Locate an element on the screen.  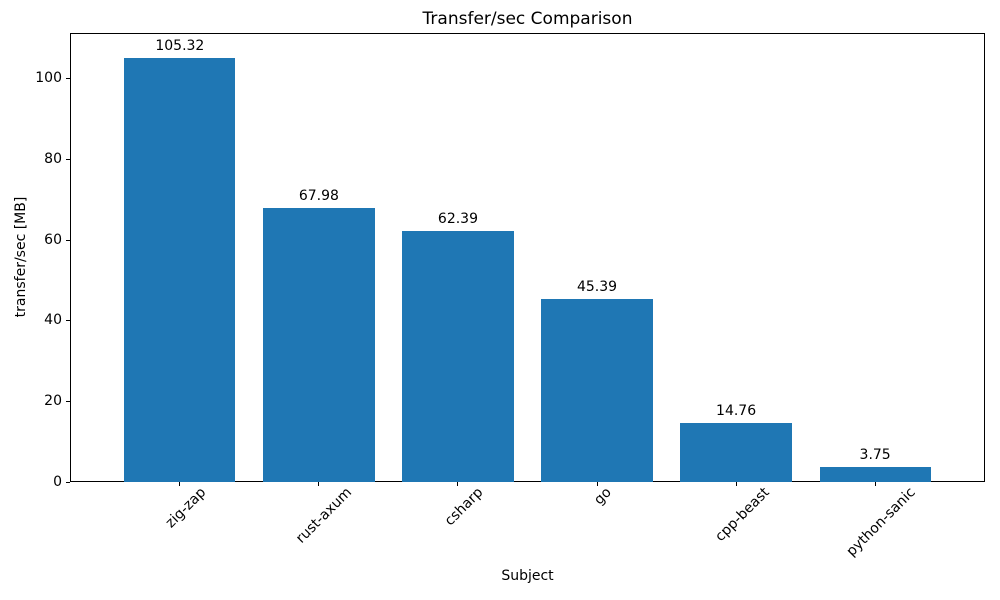
bar-value-label: 62.39 is located at coordinates (458, 218).